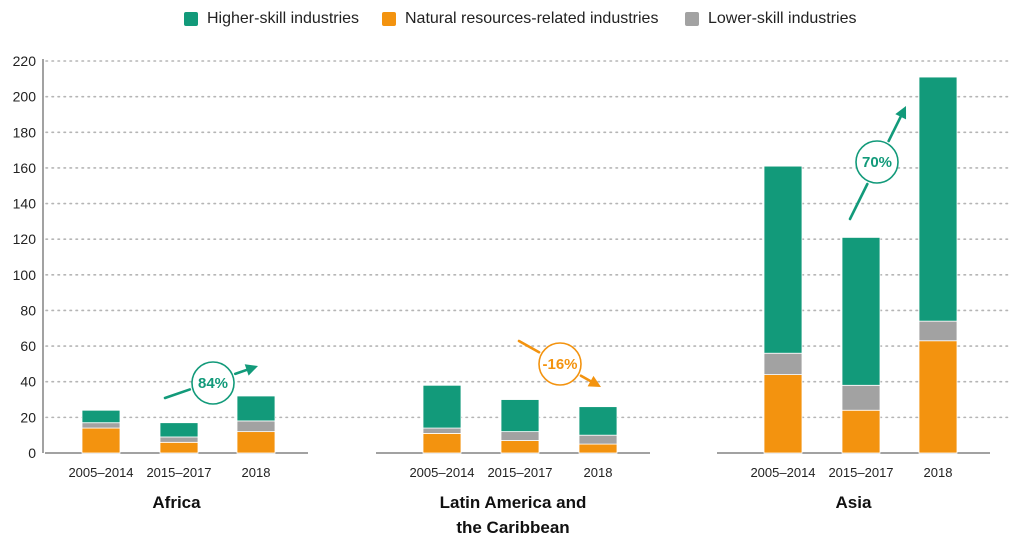  What do you see at coordinates (191, 19) in the screenshot?
I see `legend-swatch-higher-skill` at bounding box center [191, 19].